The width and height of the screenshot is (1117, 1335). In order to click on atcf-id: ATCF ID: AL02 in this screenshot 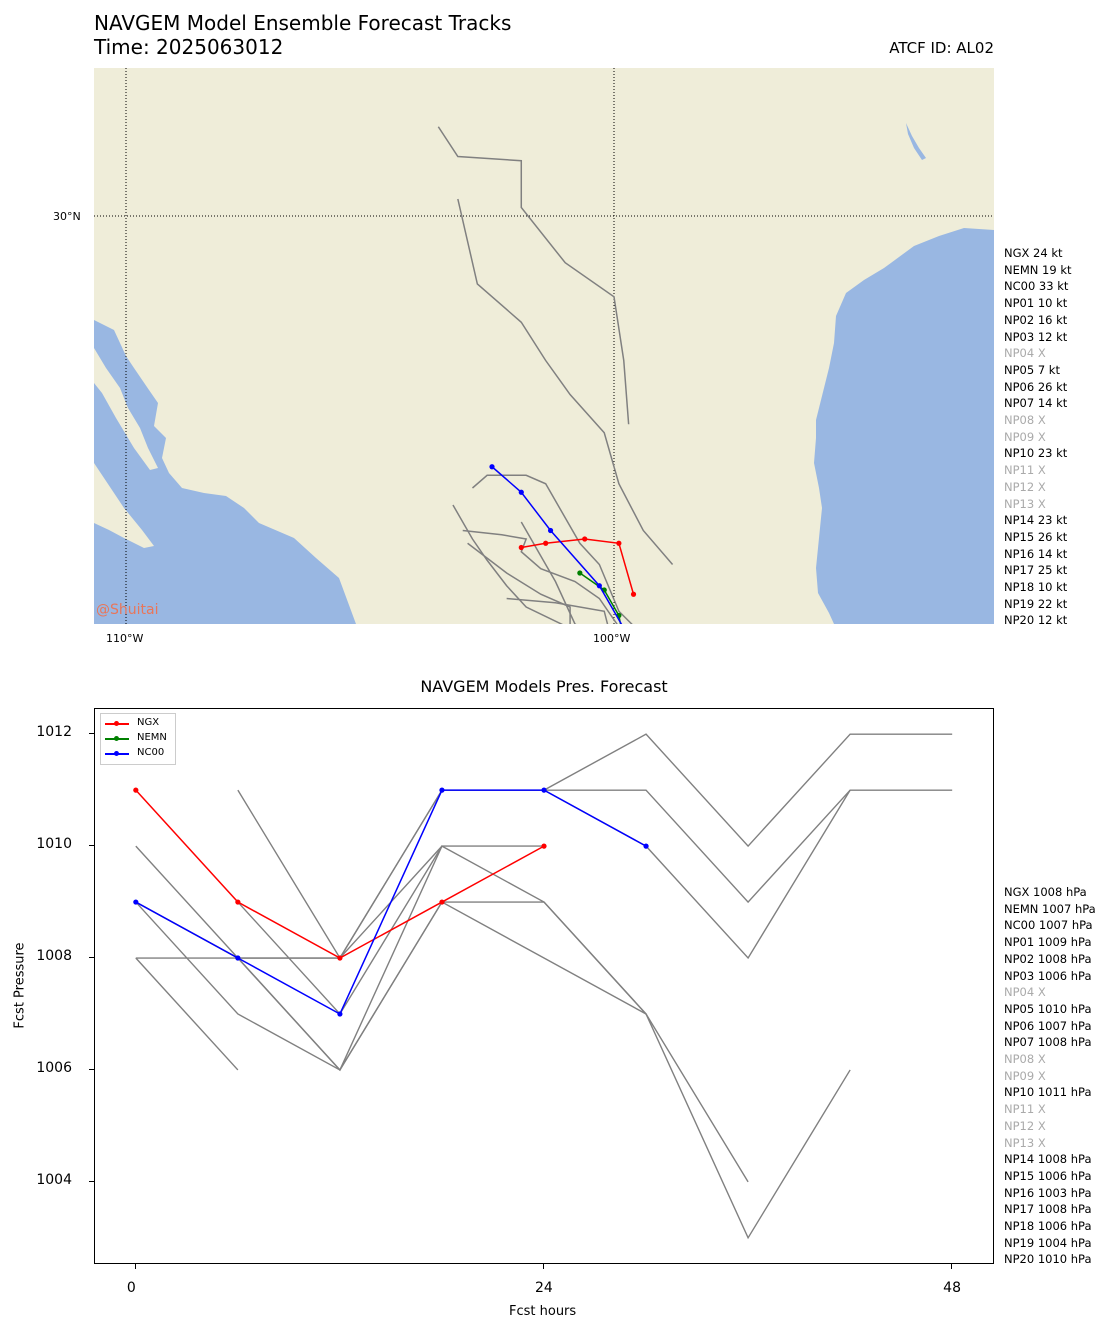, I will do `click(941, 48)`.